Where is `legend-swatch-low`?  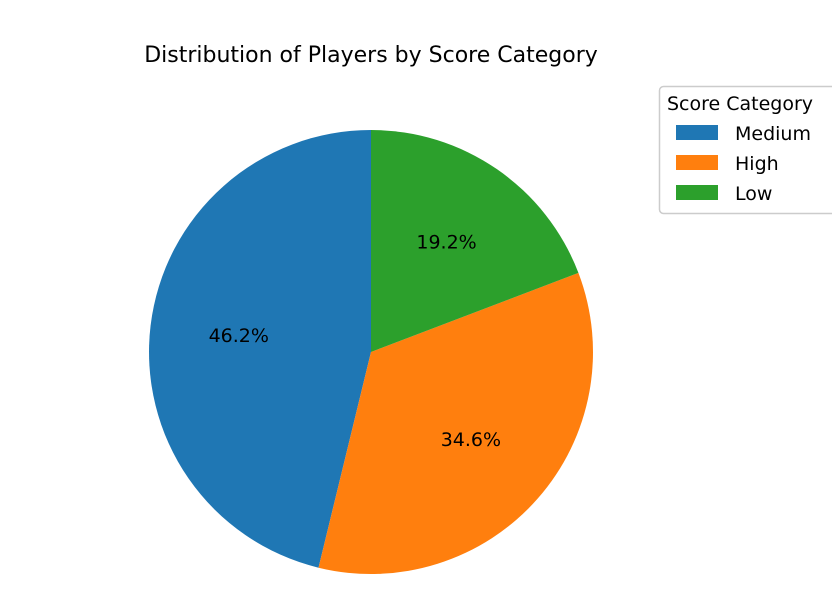 legend-swatch-low is located at coordinates (697, 192).